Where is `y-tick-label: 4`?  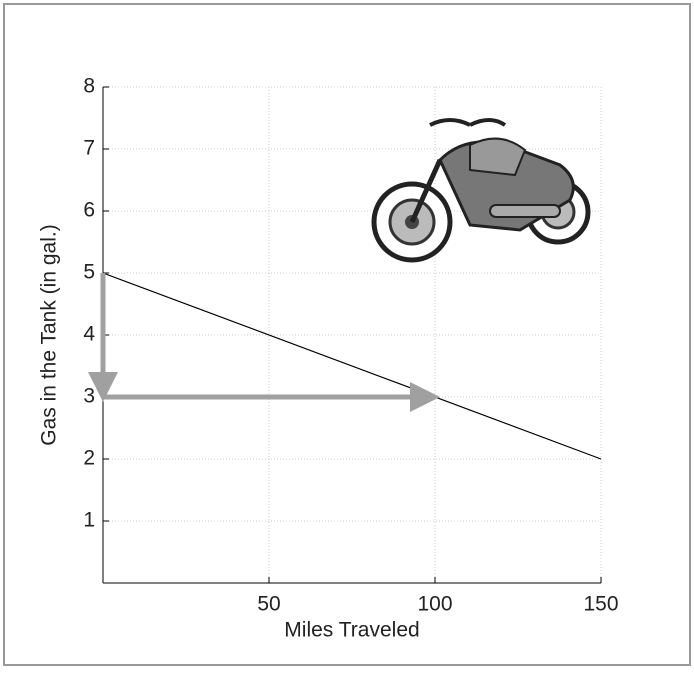 y-tick-label: 4 is located at coordinates (89, 334).